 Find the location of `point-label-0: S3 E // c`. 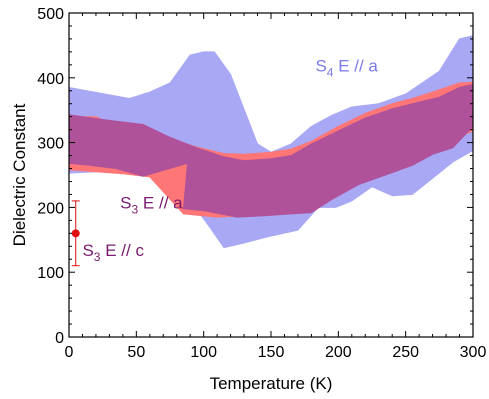

point-label-0: S3 E // c is located at coordinates (113, 252).